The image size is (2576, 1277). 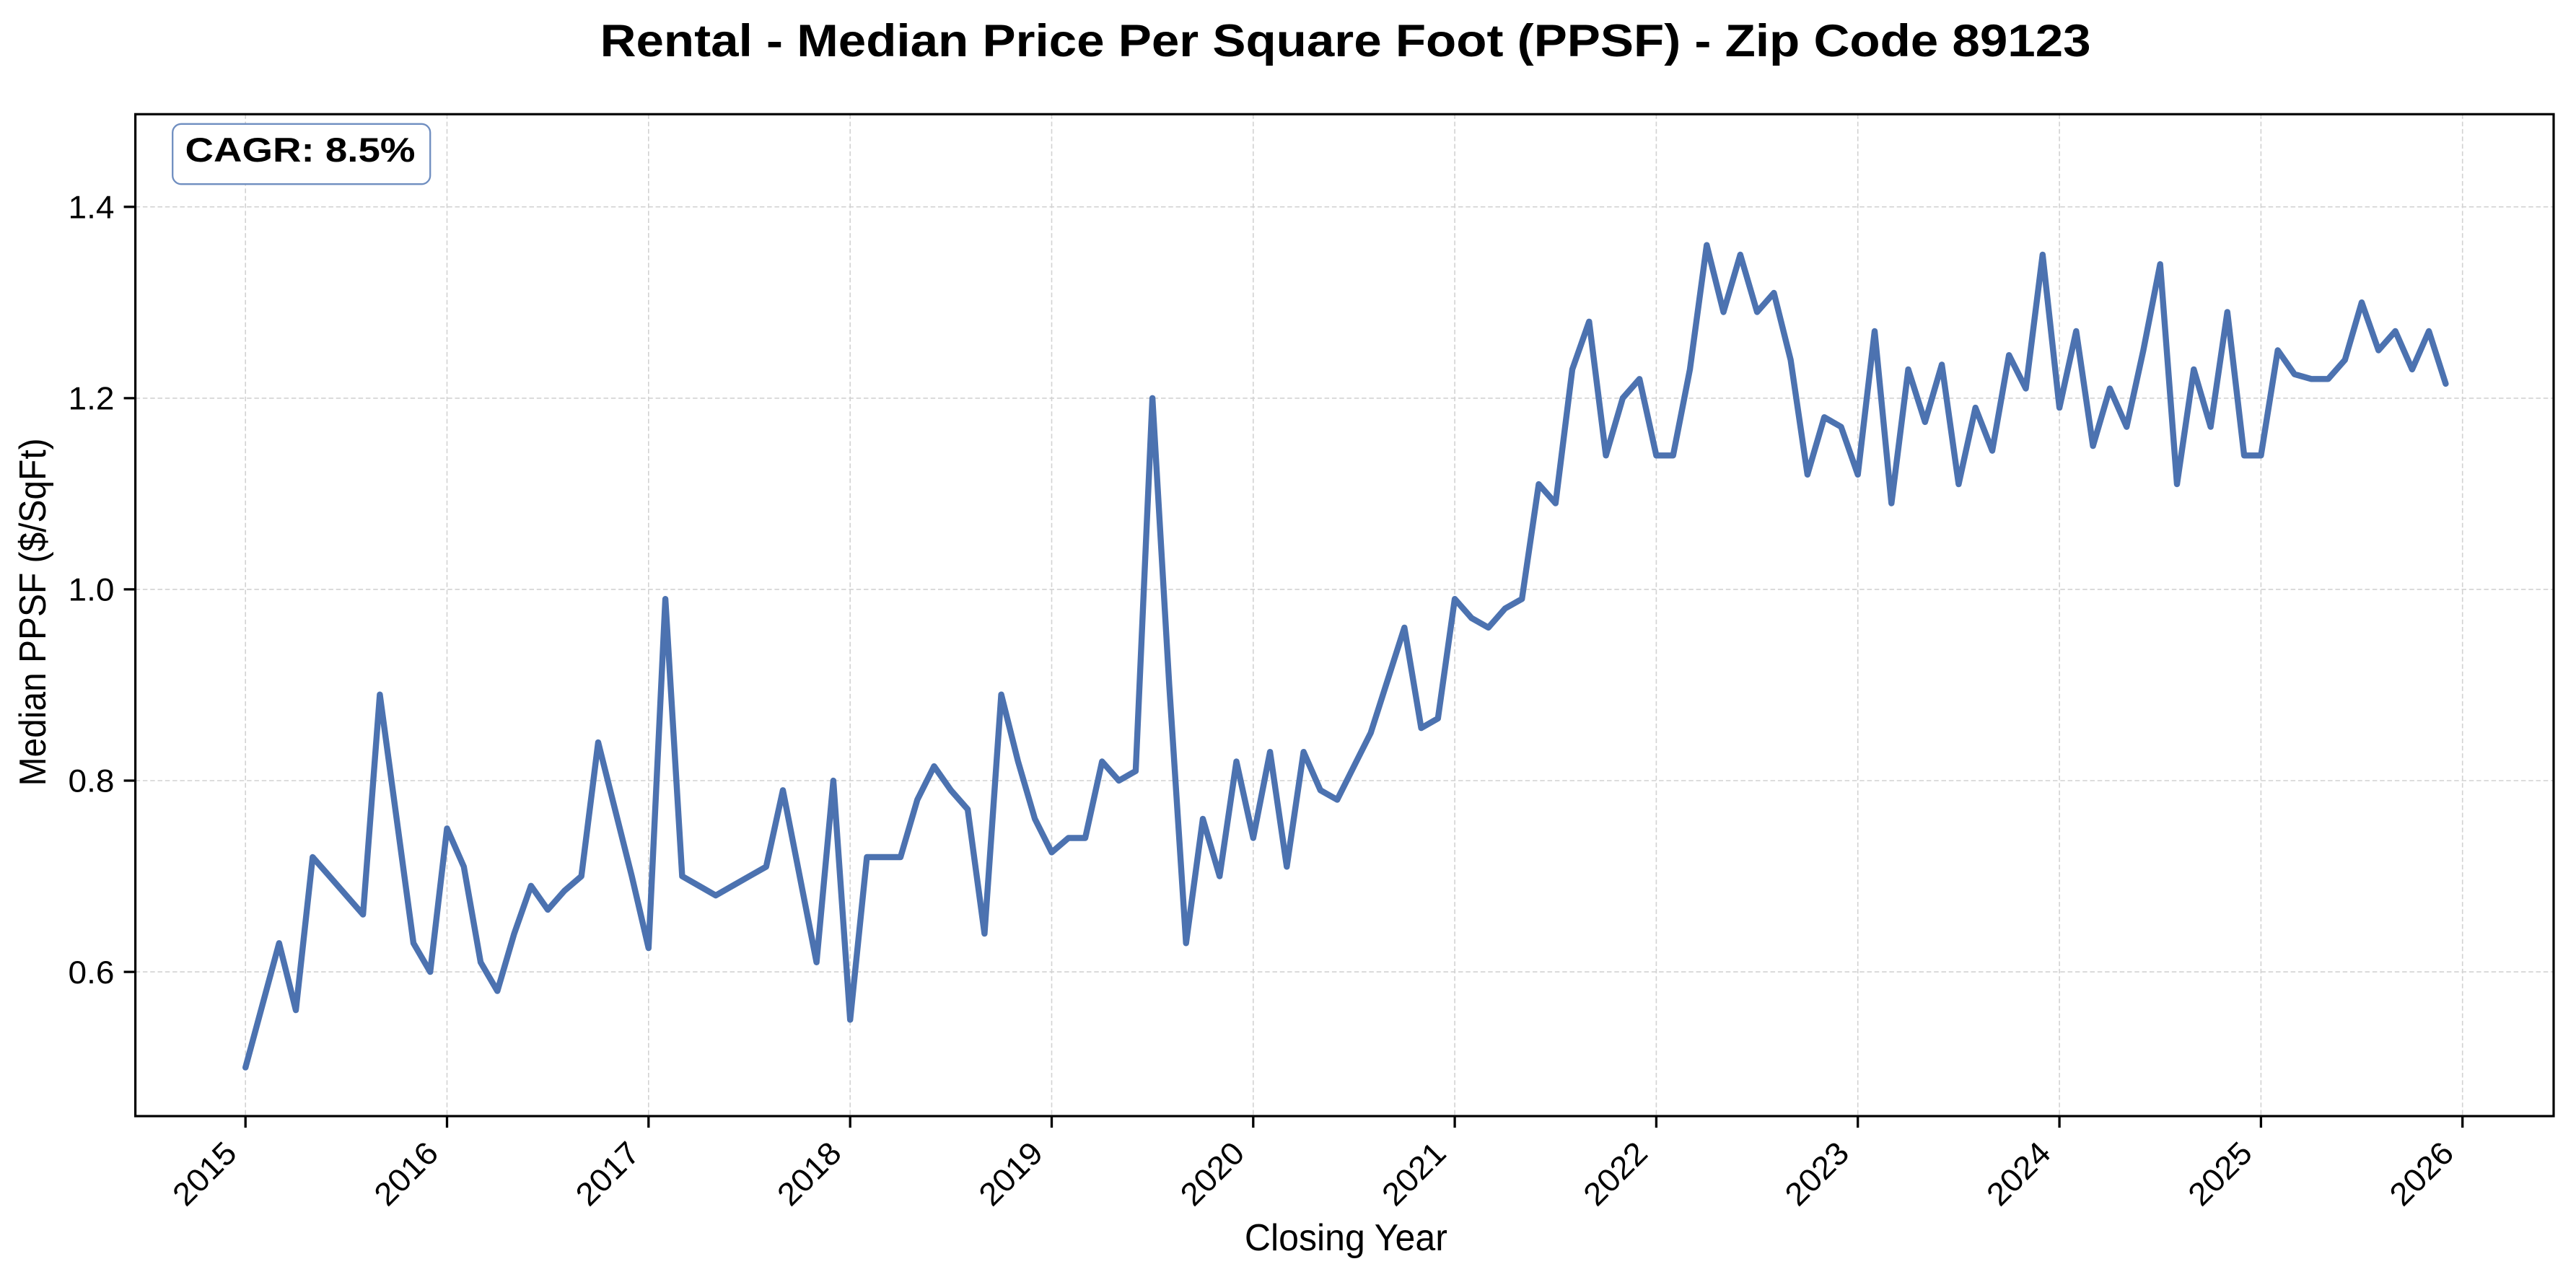 What do you see at coordinates (92, 590) in the screenshot?
I see `svg-text: 1.0` at bounding box center [92, 590].